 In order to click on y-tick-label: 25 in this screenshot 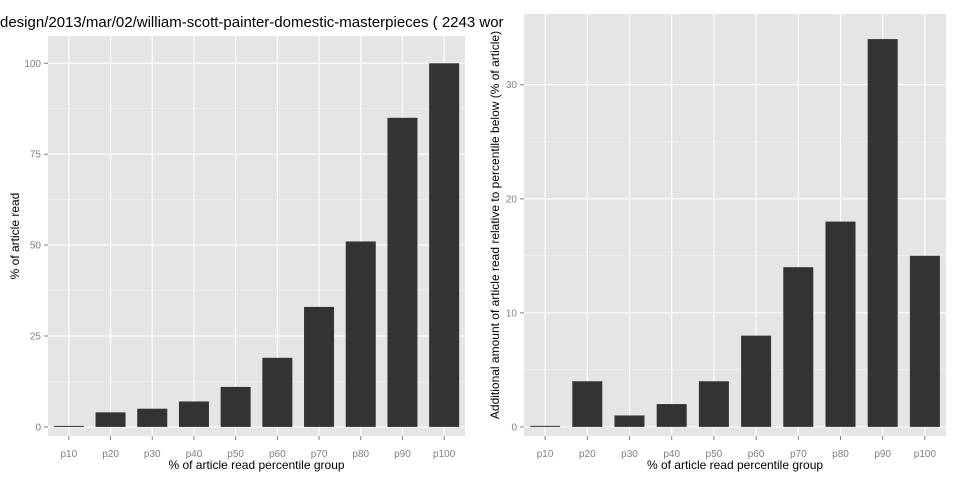, I will do `click(36, 337)`.